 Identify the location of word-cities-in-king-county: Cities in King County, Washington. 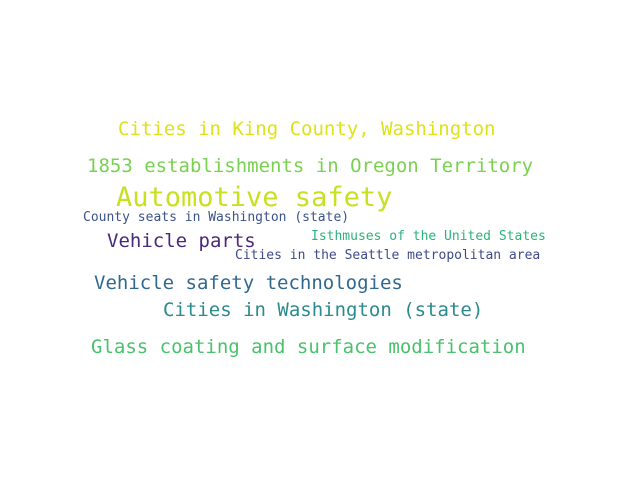
(307, 129).